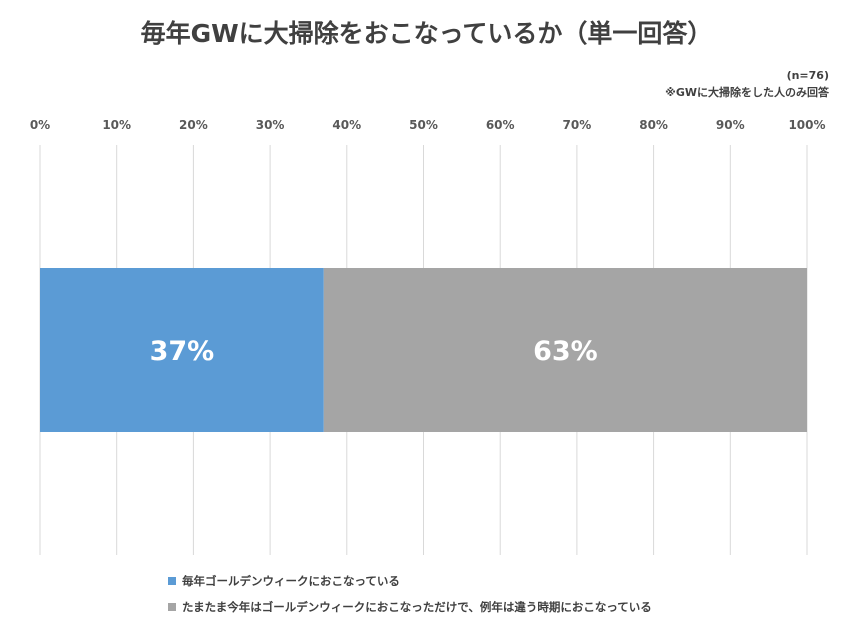  Describe the element at coordinates (653, 125) in the screenshot. I see `tick-label-80: 80%` at that location.